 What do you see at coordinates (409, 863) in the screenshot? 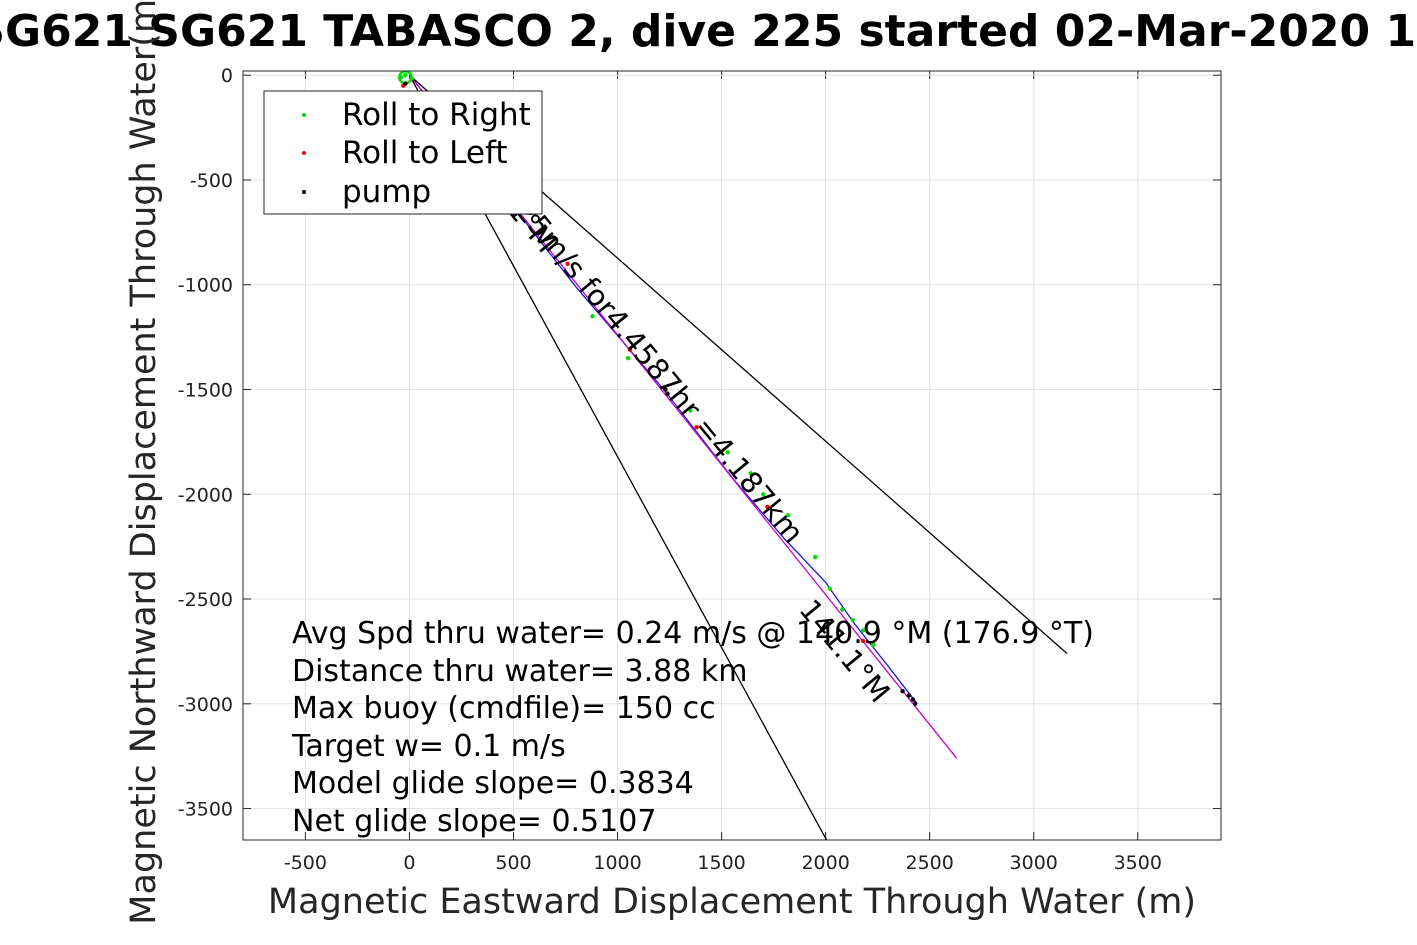
I see `x-tick-label: 0` at bounding box center [409, 863].